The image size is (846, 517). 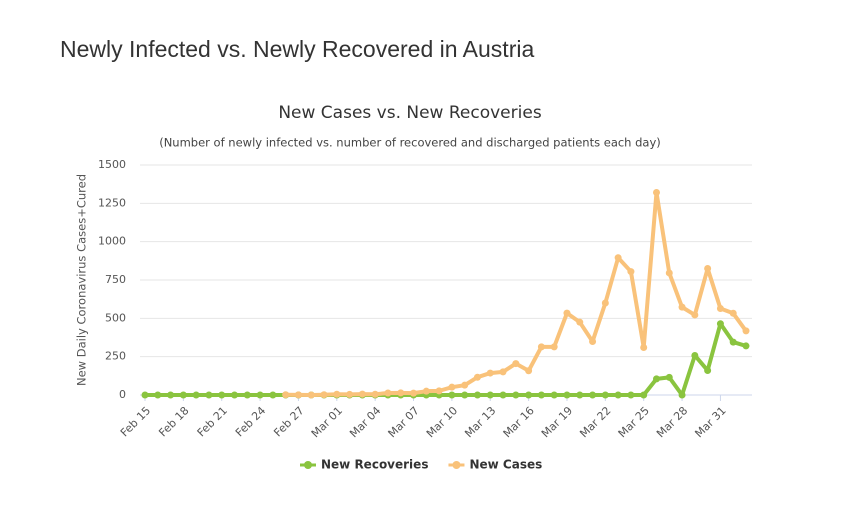 I want to click on x-tick-label: Feb 27, so click(x=288, y=421).